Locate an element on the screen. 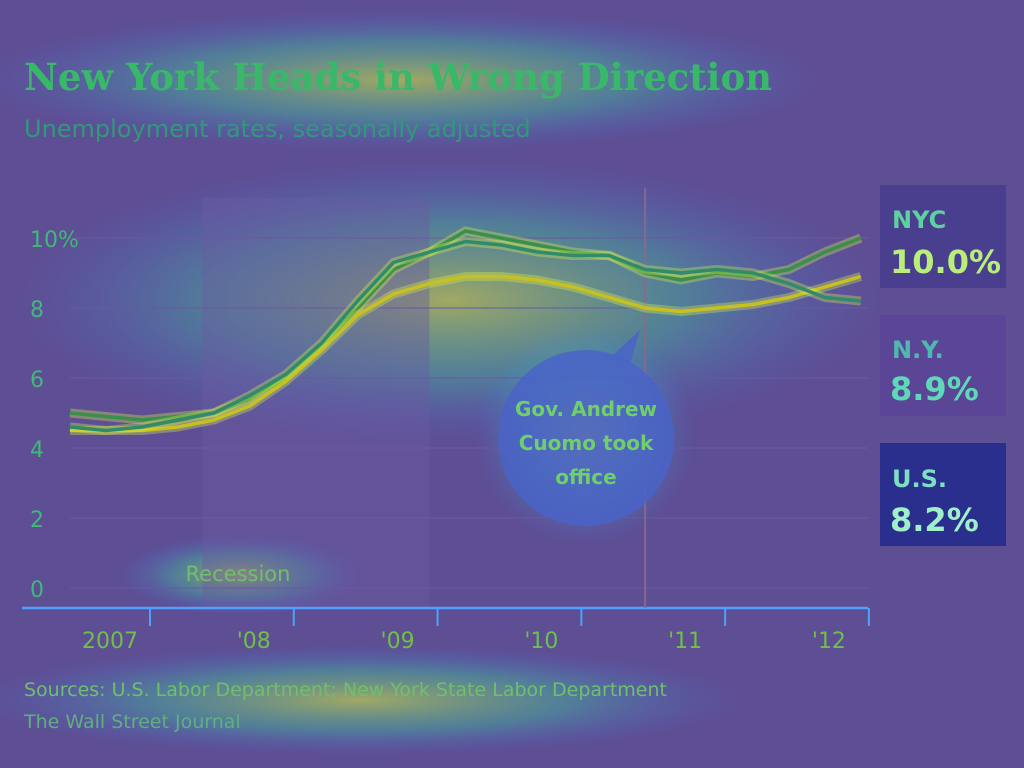  y-tick-label: 6 is located at coordinates (37, 380).